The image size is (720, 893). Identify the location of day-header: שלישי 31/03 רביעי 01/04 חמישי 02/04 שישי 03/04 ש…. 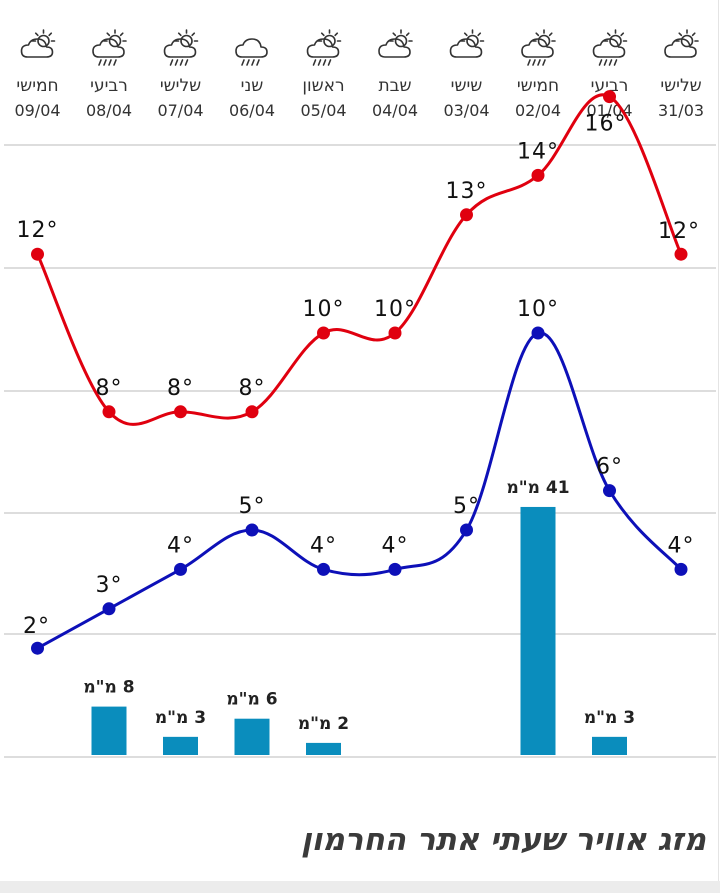
(359, 74).